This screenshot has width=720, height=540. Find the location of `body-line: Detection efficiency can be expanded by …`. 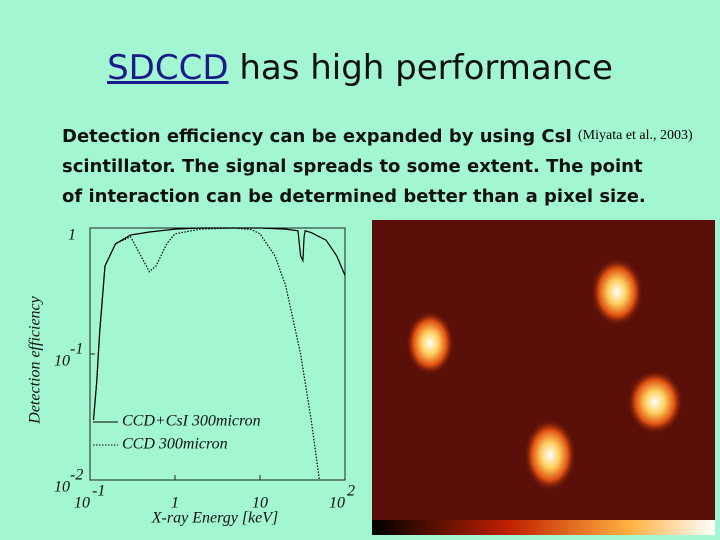

body-line: Detection efficiency can be expanded by … is located at coordinates (317, 136).